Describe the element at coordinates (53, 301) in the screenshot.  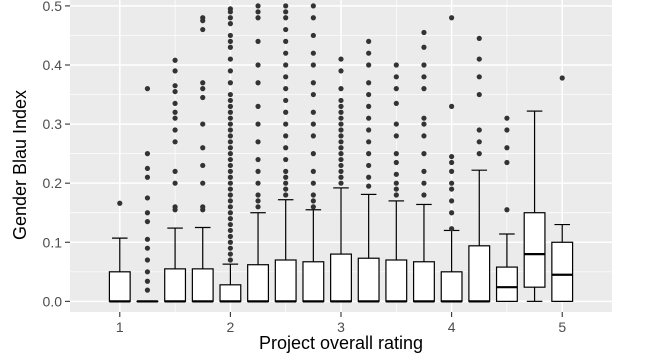
I see `y-tick-label: 0.0` at that location.